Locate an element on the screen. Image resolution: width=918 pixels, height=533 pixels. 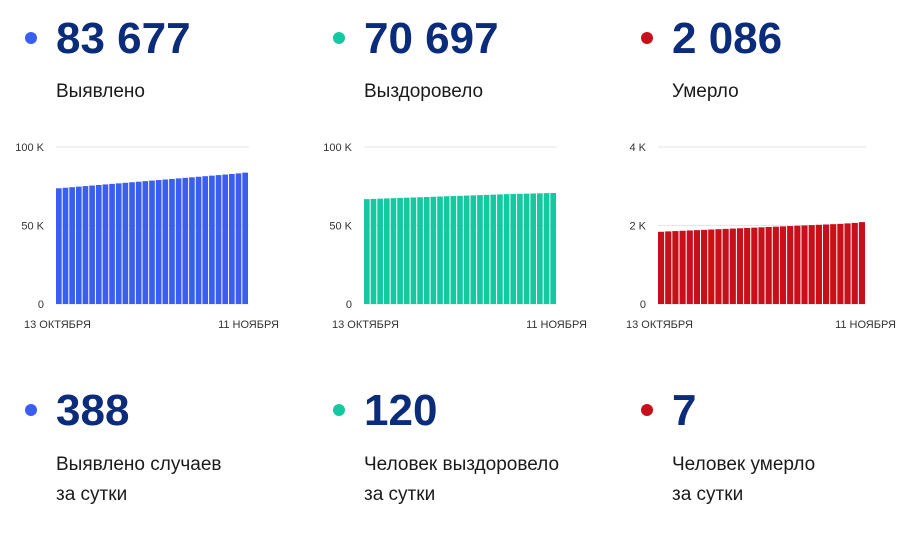
daily-recovered-label-line2: за сутки is located at coordinates (400, 494).